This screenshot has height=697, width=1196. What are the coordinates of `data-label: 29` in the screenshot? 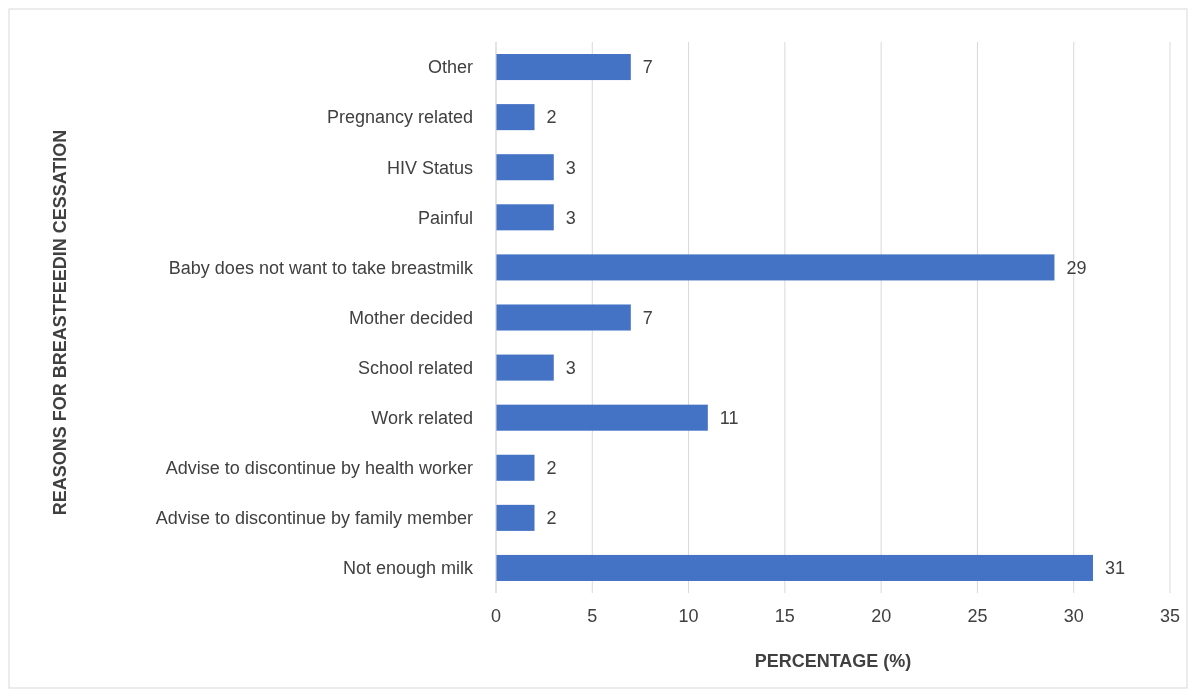 It's located at (1076, 267).